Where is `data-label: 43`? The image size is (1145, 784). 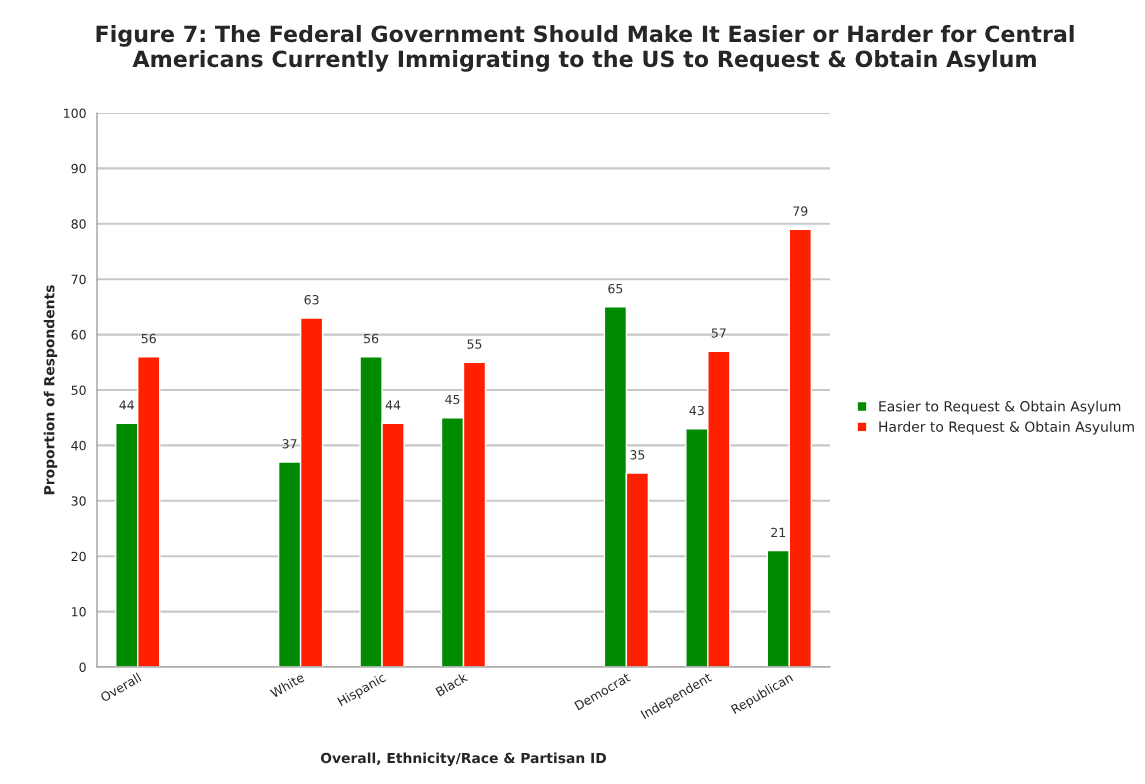
data-label: 43 is located at coordinates (696, 410).